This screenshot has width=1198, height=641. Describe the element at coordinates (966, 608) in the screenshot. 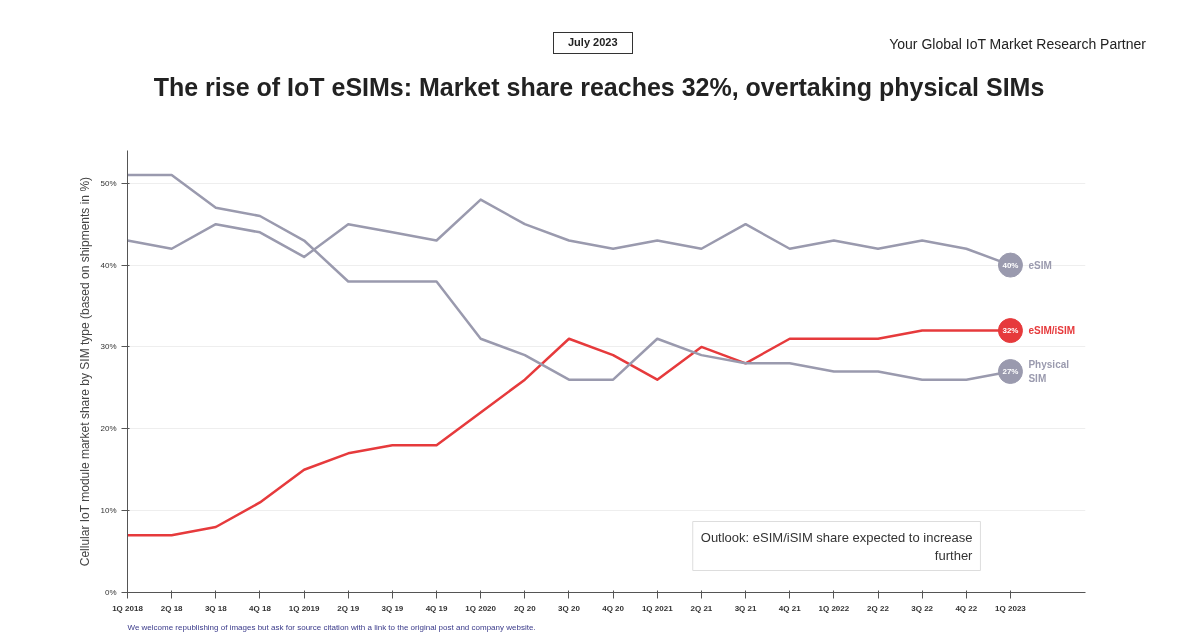

I see `x-tick-label: 4Q 22` at that location.